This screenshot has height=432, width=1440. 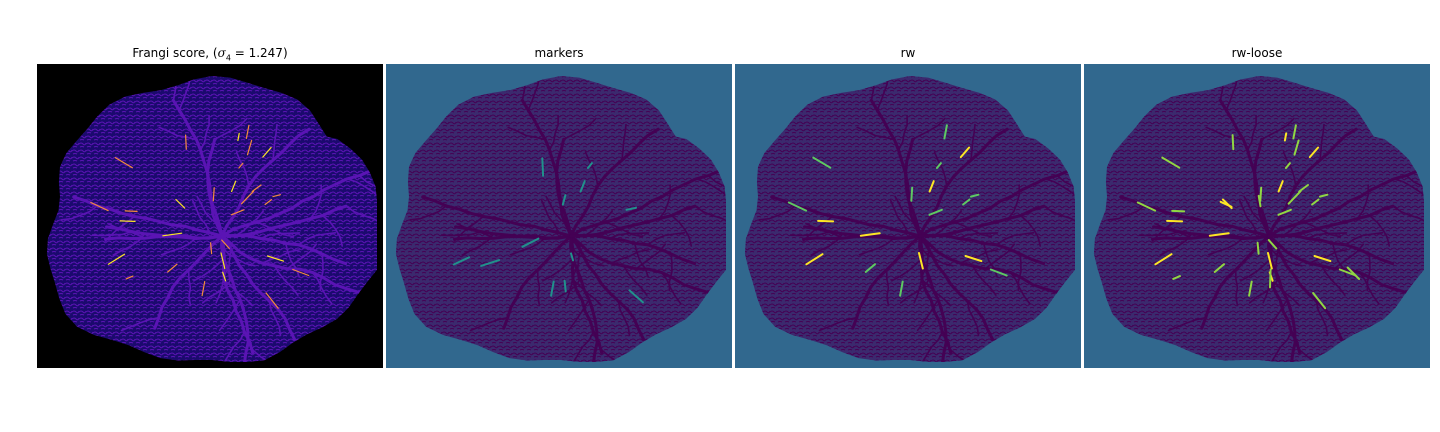 I want to click on frangi-title-prefix: Frangi score, (, so click(x=174, y=53).